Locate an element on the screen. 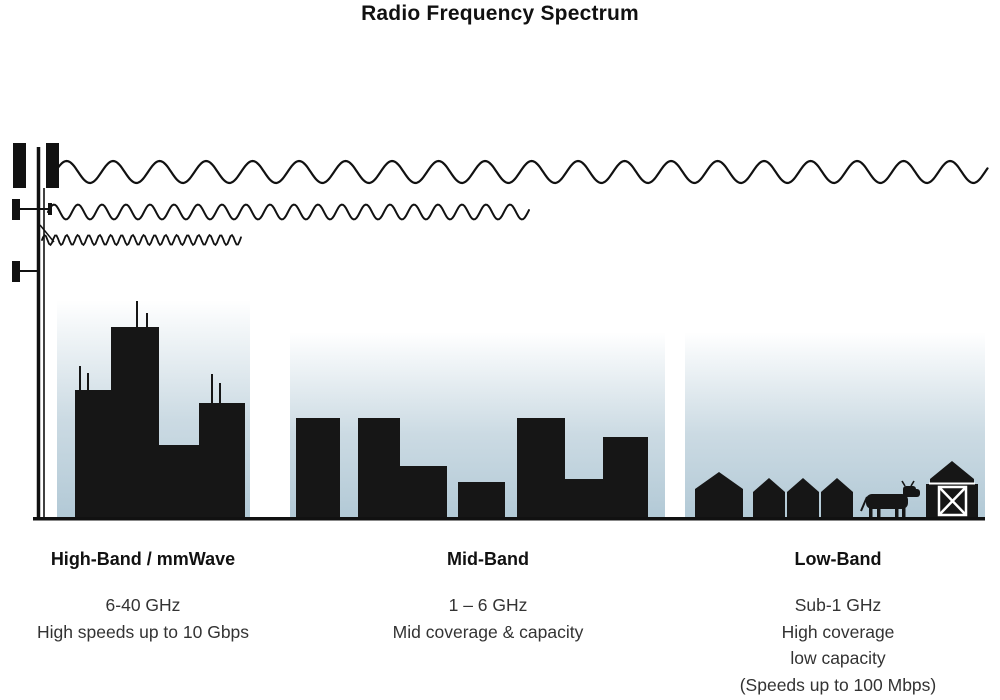 The image size is (1000, 700). band-desc-mid: Mid coverage & capacity is located at coordinates (488, 631).